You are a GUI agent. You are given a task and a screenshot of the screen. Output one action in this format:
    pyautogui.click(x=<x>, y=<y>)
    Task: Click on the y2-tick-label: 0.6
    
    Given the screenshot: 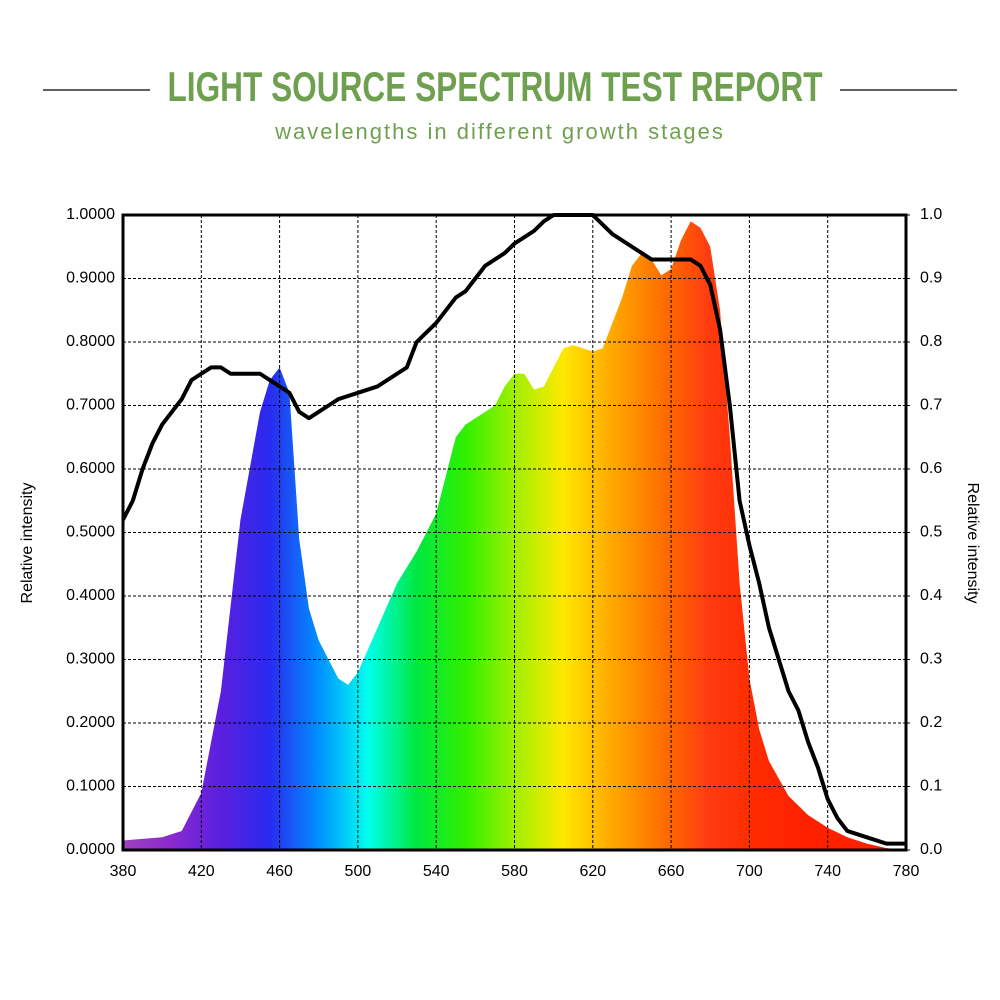 What is the action you would take?
    pyautogui.click(x=931, y=468)
    